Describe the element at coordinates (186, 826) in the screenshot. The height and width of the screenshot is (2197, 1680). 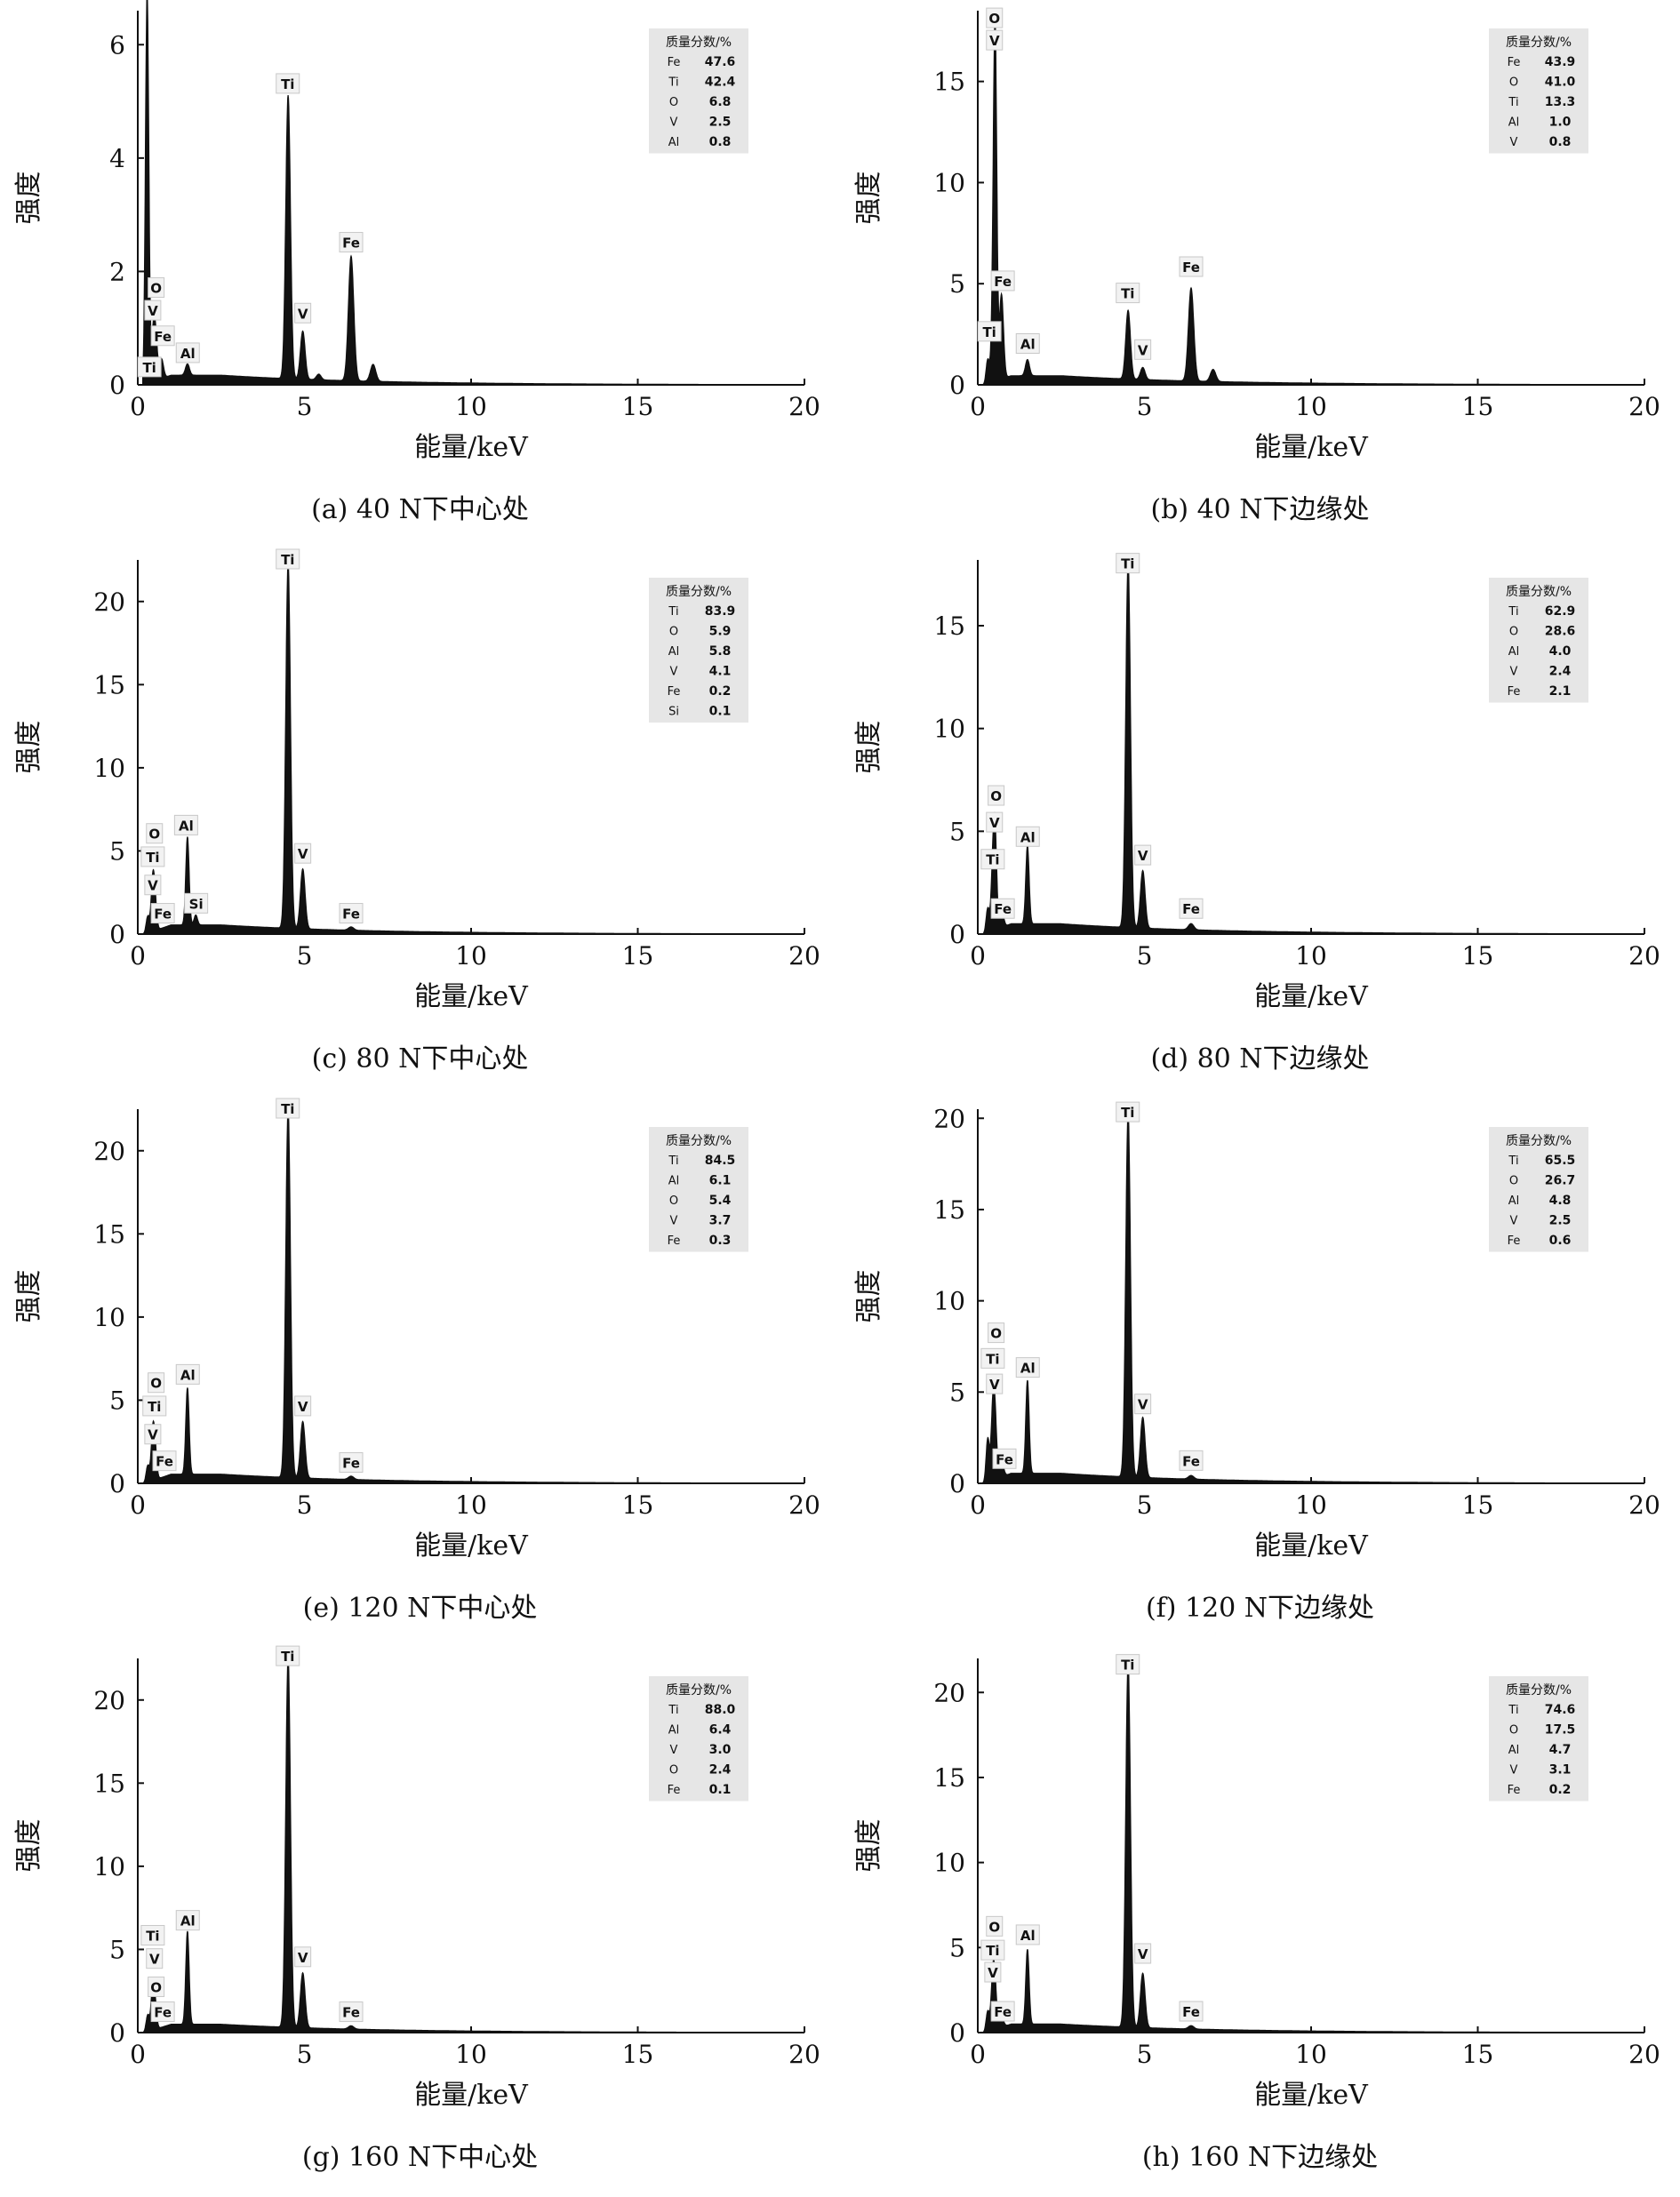
I see `svg-text: Al` at that location.